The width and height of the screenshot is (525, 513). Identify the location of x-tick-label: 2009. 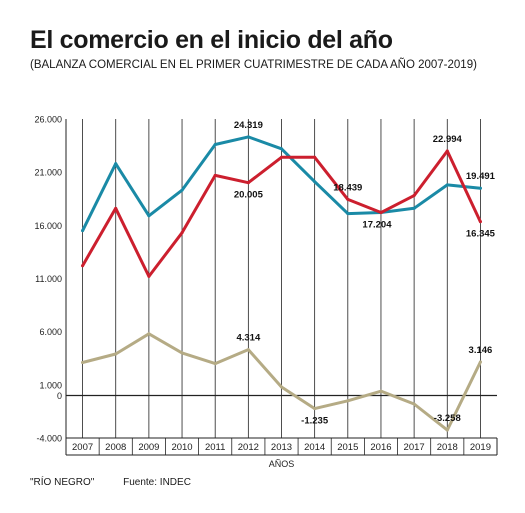
(148, 447).